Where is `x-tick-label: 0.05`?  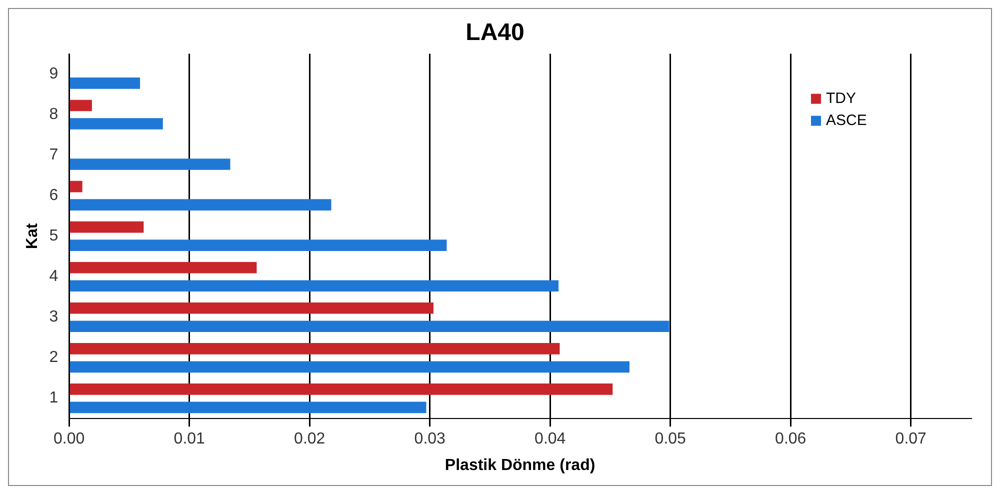
x-tick-label: 0.05 is located at coordinates (670, 439).